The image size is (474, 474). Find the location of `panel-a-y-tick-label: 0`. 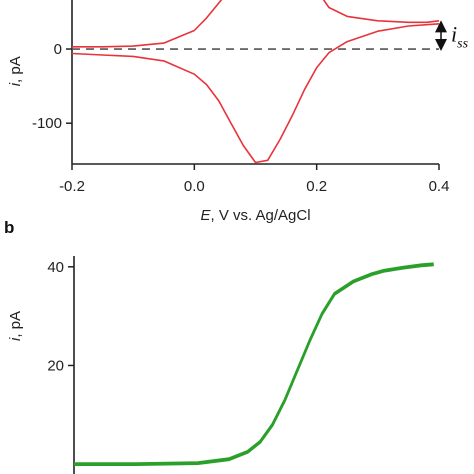

panel-a-y-tick-label: 0 is located at coordinates (58, 49).